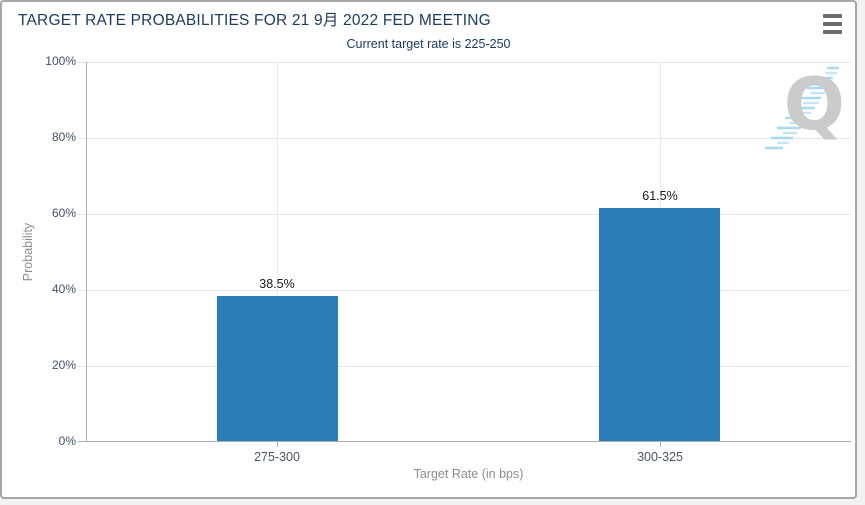 Image resolution: width=865 pixels, height=505 pixels. Describe the element at coordinates (63, 137) in the screenshot. I see `y-tick-label: 80%` at that location.